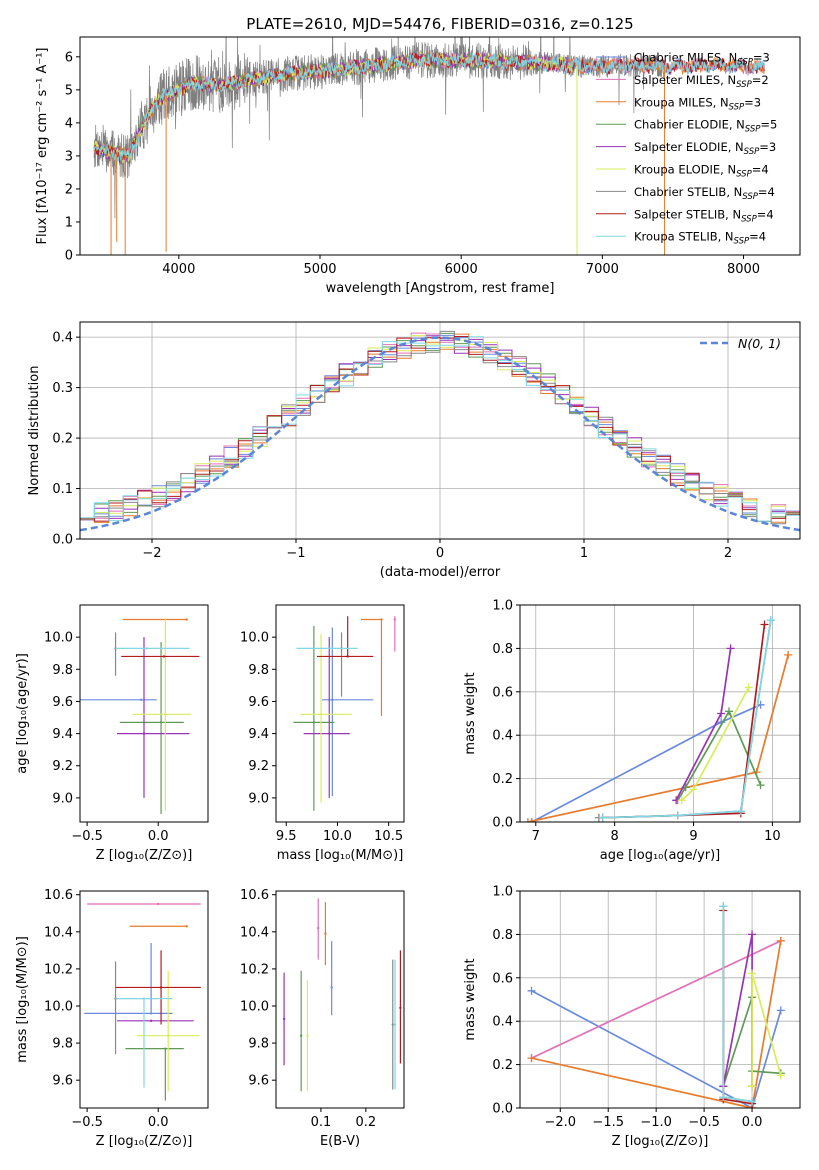 The image size is (819, 1170). Describe the element at coordinates (69, 123) in the screenshot. I see `y-tick-label: 4` at that location.